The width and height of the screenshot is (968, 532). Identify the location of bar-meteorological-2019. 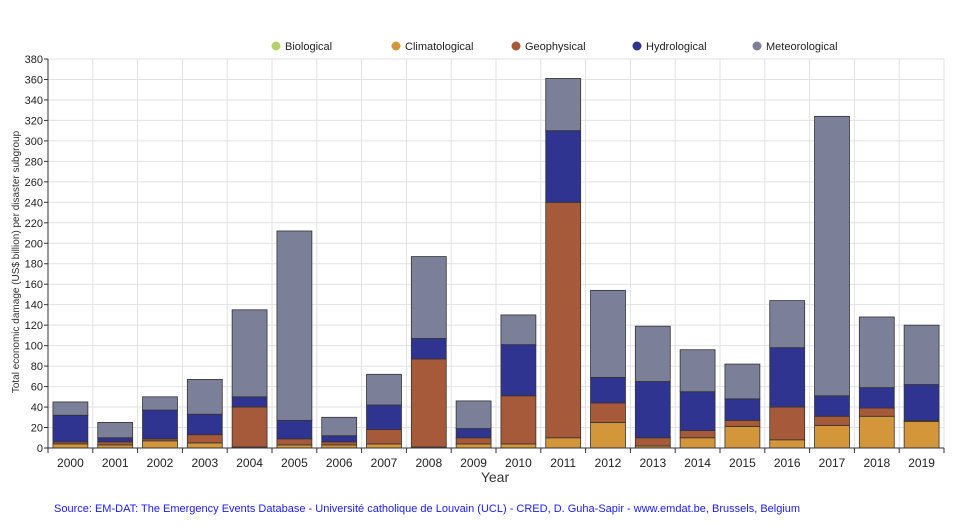
(921, 354).